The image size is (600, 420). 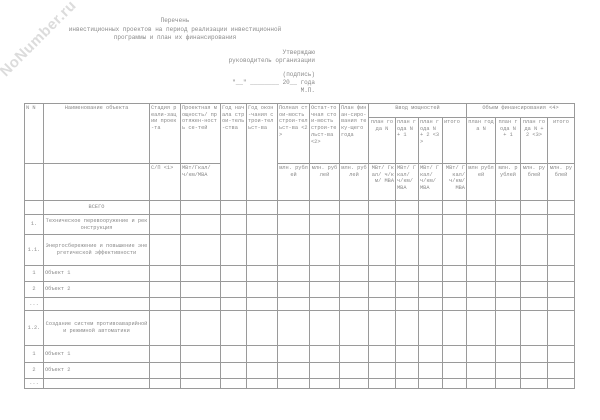 What do you see at coordinates (34, 273) in the screenshot?
I see `row-number: 1` at bounding box center [34, 273].